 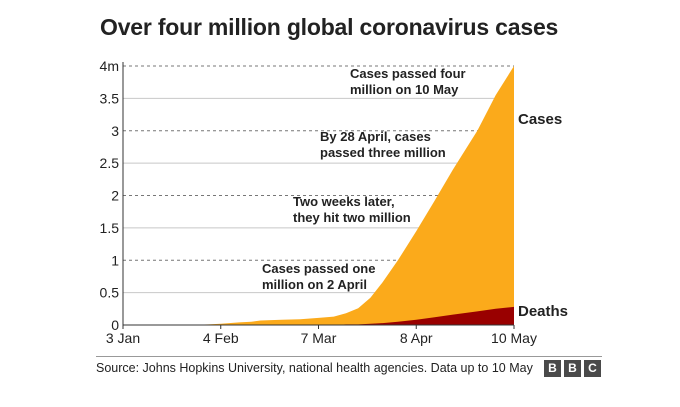 I want to click on x-tick-label: 3 Jan, so click(x=123, y=338).